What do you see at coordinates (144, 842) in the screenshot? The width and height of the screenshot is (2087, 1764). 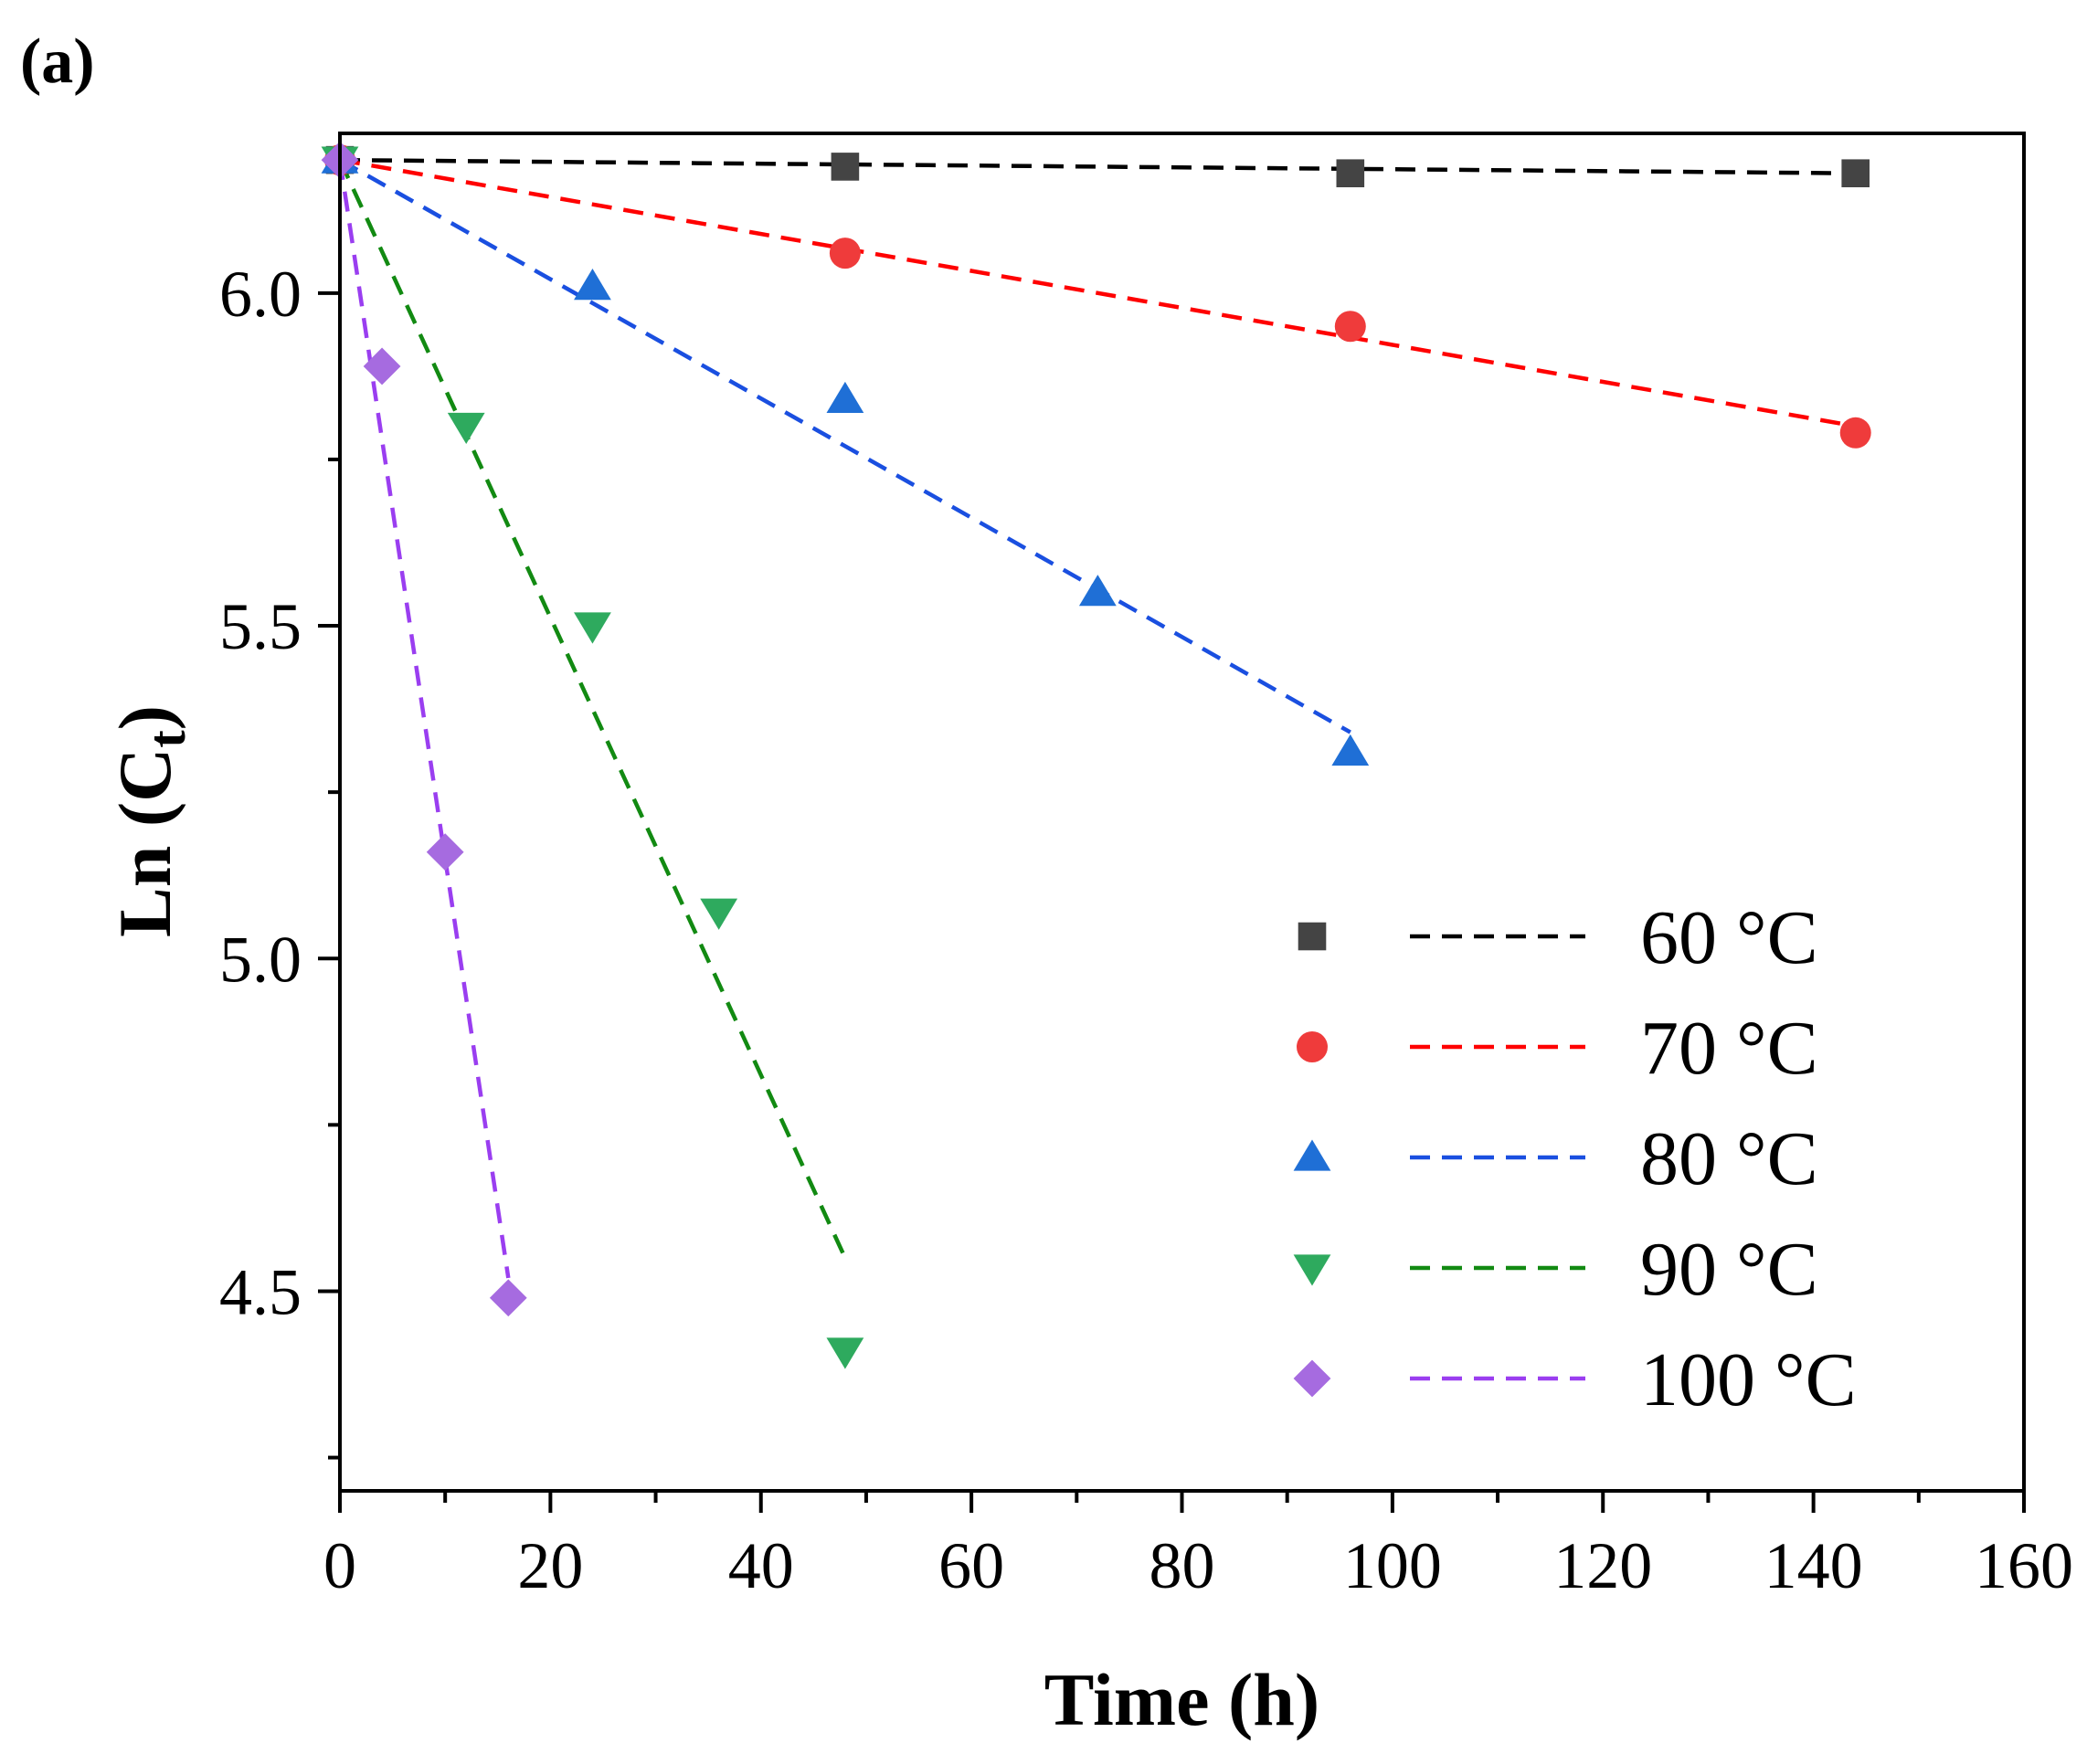 I see `y-axis-title-main: Ln (C` at bounding box center [144, 842].